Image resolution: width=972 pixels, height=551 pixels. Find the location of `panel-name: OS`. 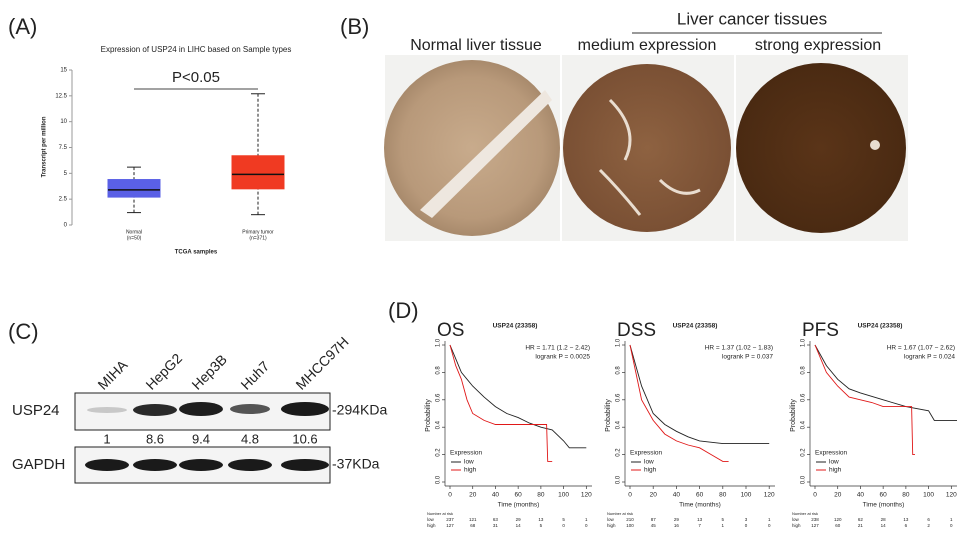

panel-name: OS is located at coordinates (450, 330).